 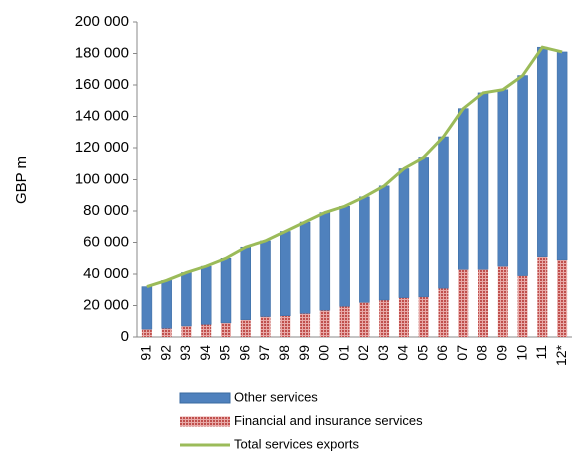 I want to click on x-tick-label: 06, so click(x=442, y=353).